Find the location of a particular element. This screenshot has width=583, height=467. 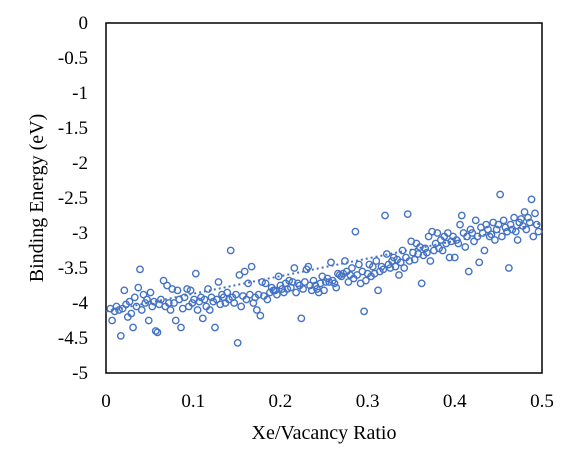

x-tick-label: 0.4 is located at coordinates (455, 401).